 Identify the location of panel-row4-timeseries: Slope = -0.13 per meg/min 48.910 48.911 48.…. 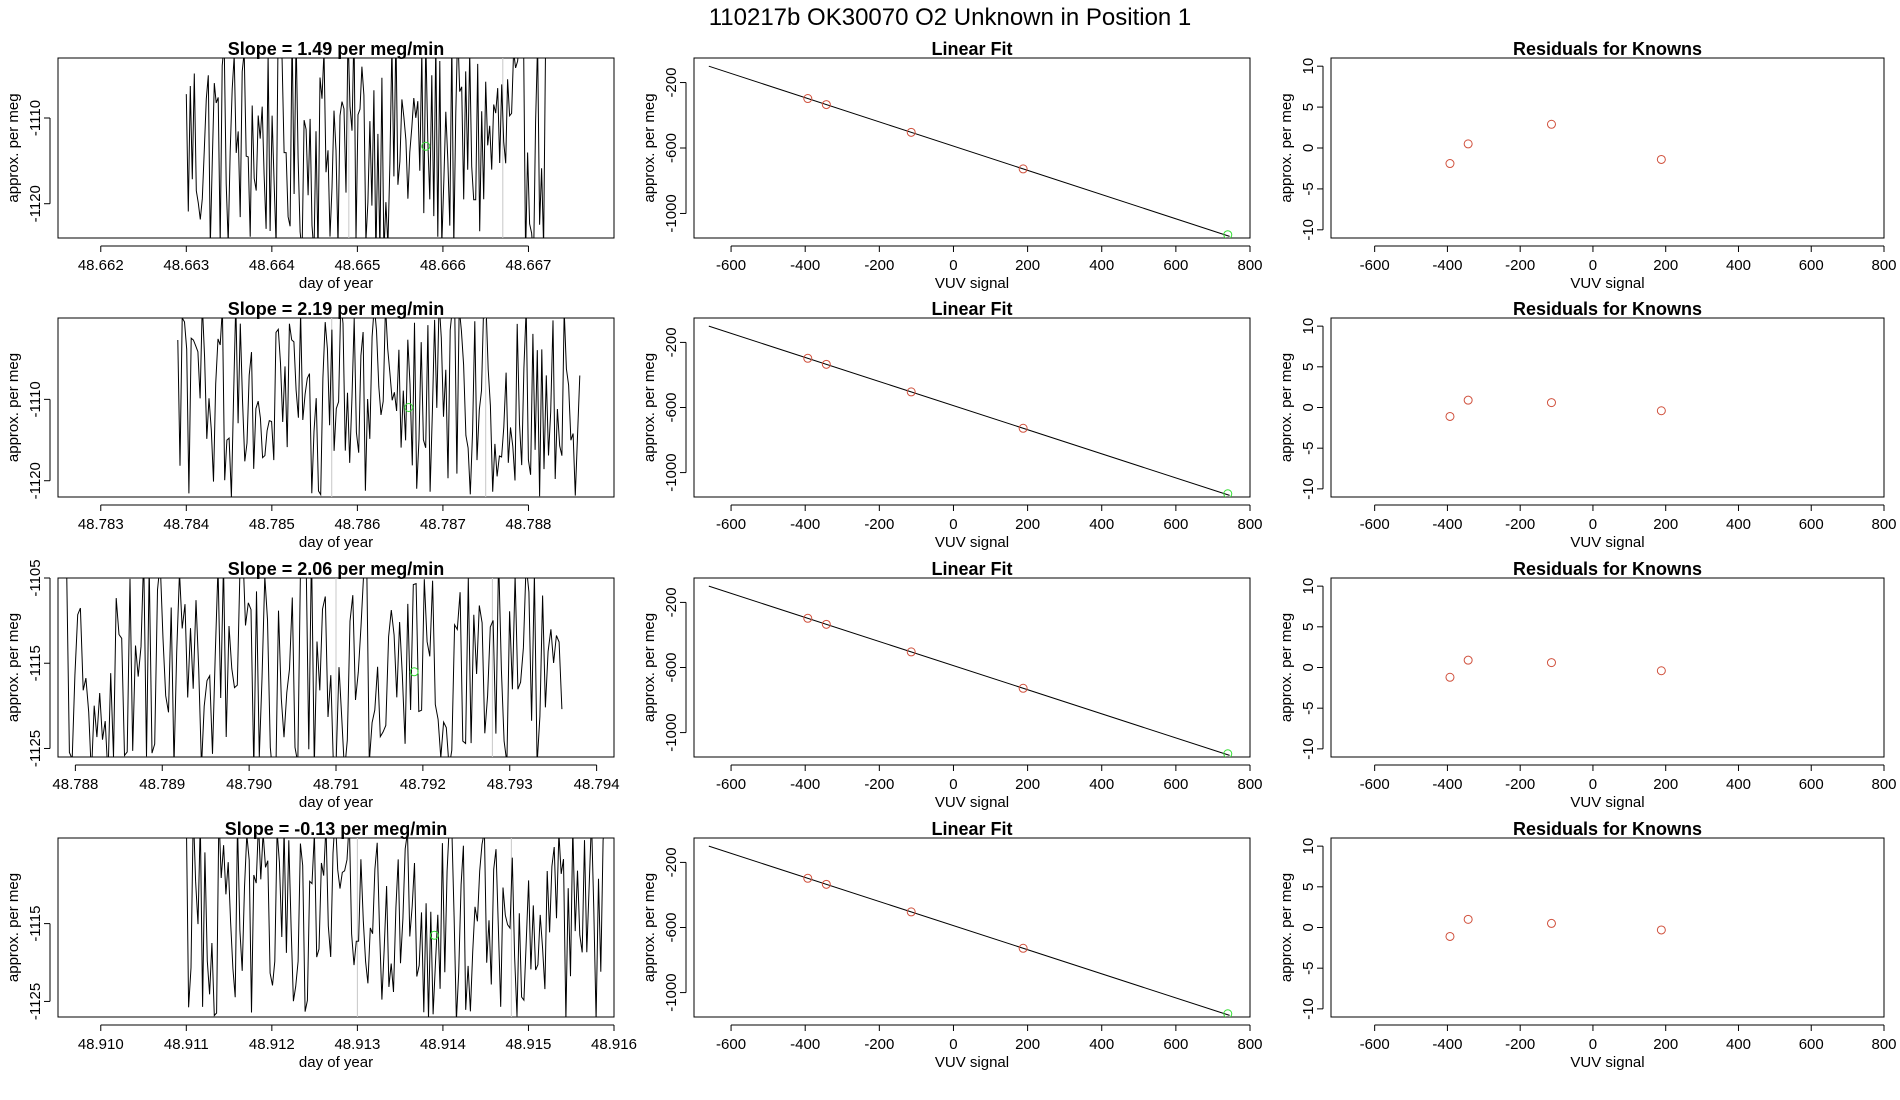
(321, 945).